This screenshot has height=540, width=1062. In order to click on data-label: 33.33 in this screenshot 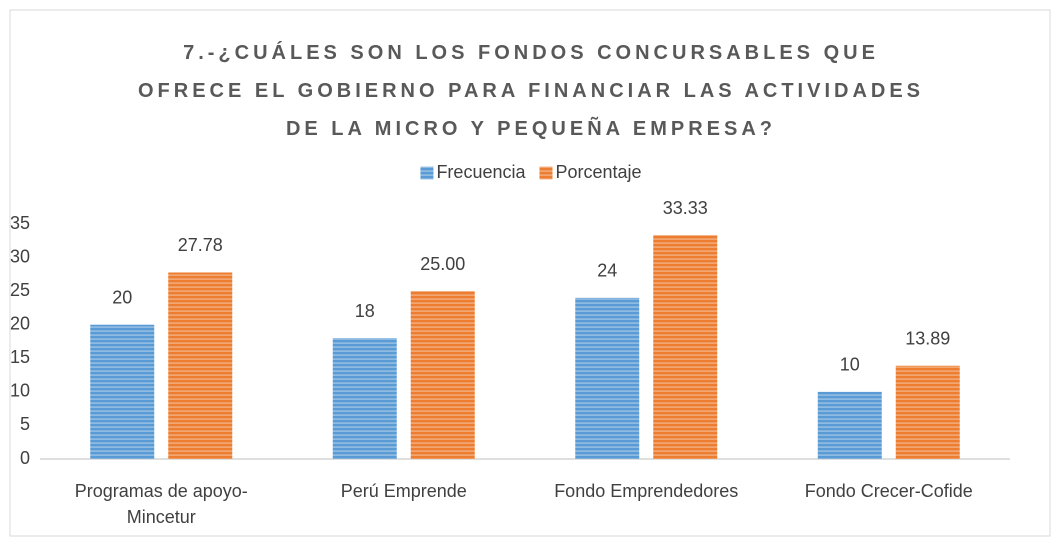, I will do `click(685, 208)`.